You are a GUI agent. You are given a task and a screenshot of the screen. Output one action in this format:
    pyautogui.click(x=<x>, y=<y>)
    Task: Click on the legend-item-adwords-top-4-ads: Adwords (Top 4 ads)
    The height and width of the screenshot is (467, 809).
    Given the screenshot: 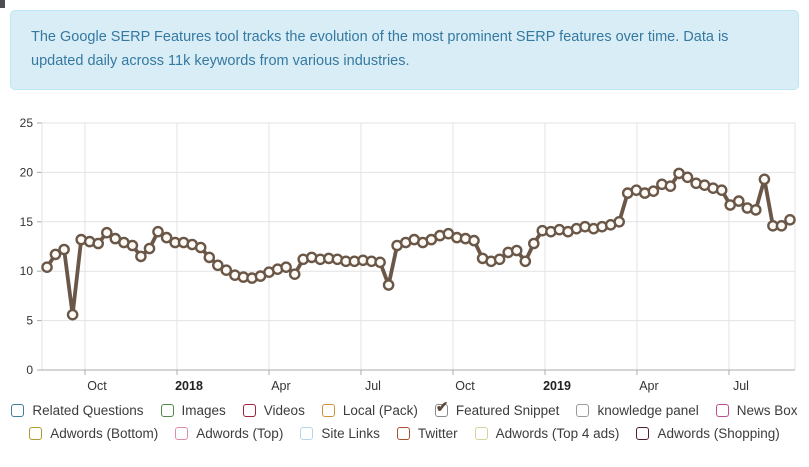 What is the action you would take?
    pyautogui.click(x=547, y=433)
    